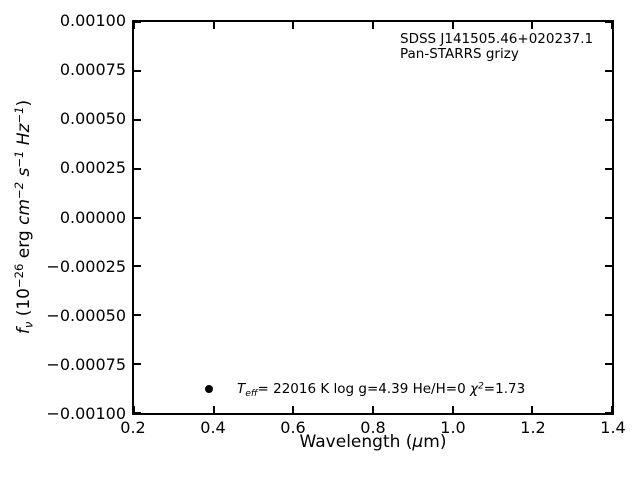  I want to click on y-tick-label: −0.00050, so click(86, 315).